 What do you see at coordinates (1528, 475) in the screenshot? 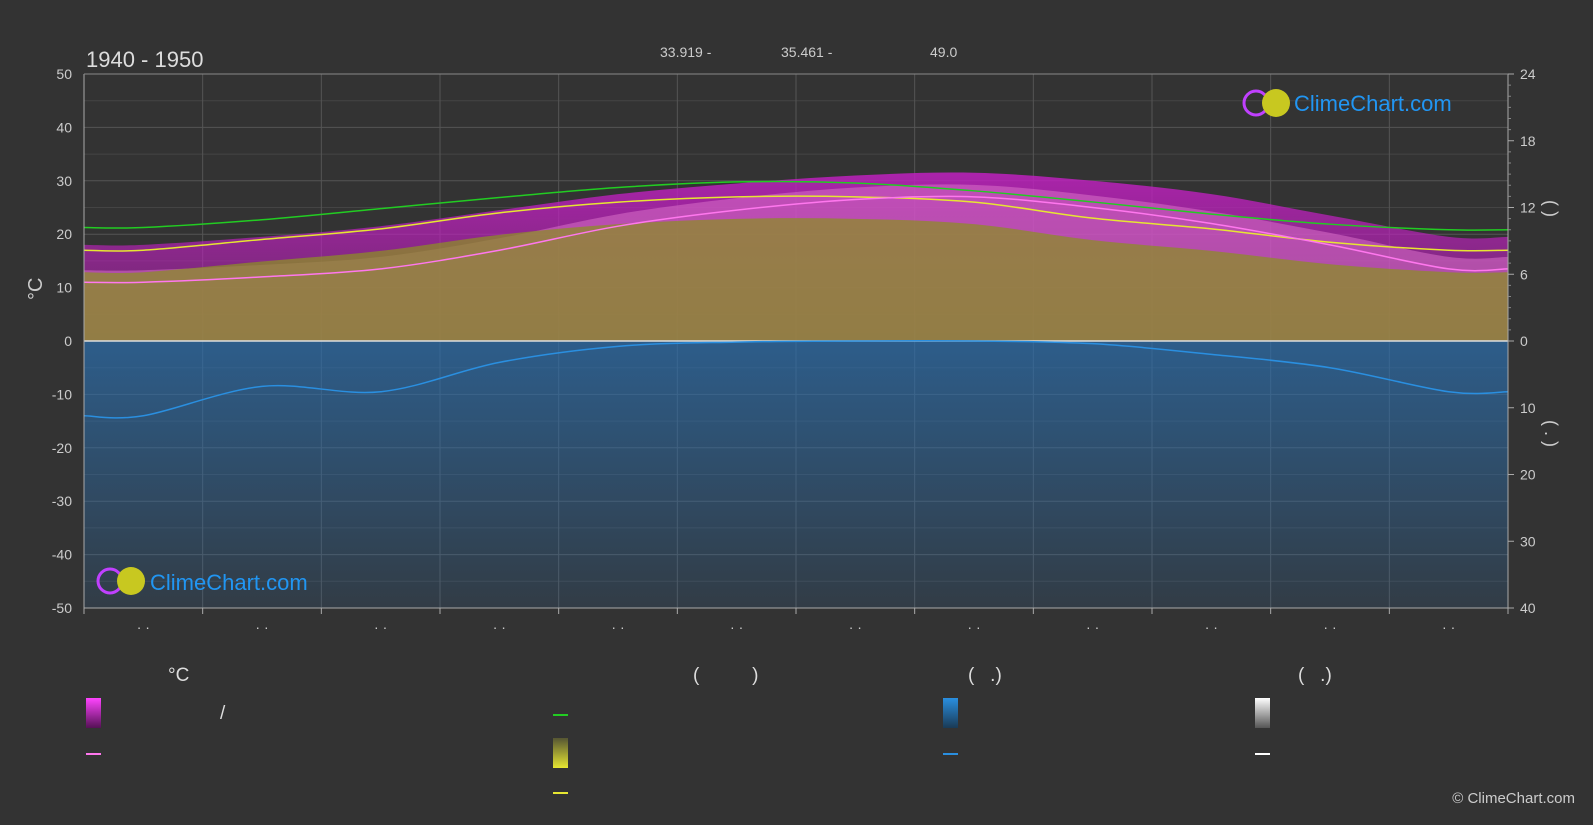
I see `y2-tick-label: 20` at bounding box center [1528, 475].